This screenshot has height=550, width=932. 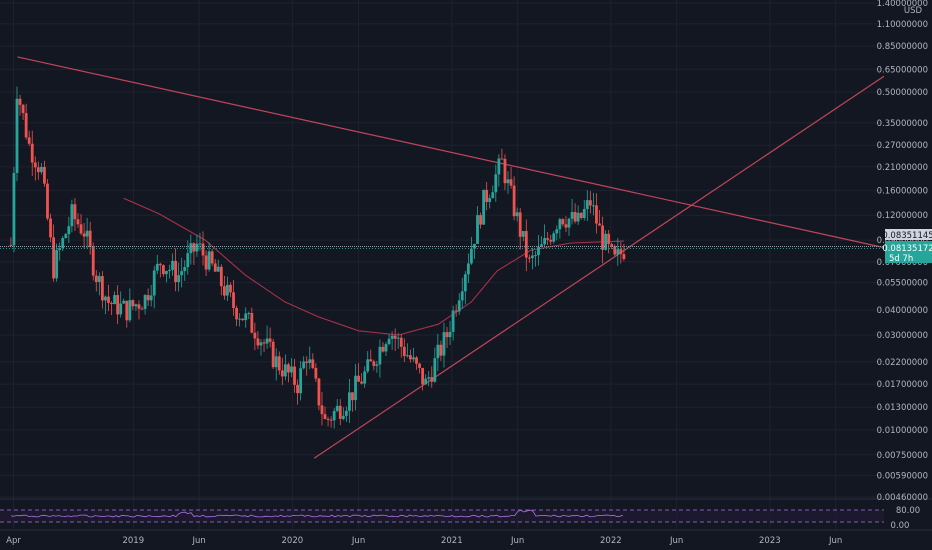 What do you see at coordinates (908, 511) in the screenshot?
I see `rsi-upper-label: 80.00` at bounding box center [908, 511].